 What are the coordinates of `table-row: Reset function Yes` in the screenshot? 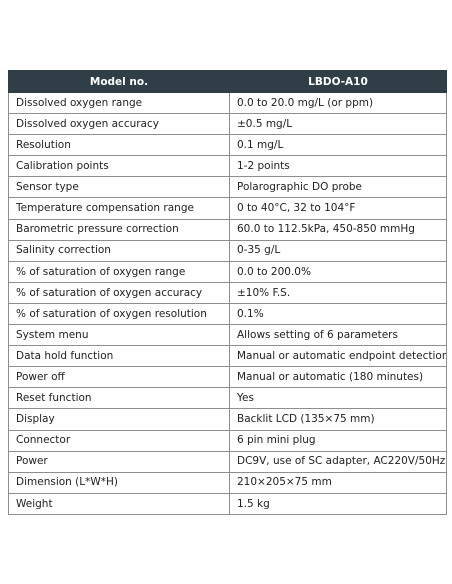 It's located at (227, 398).